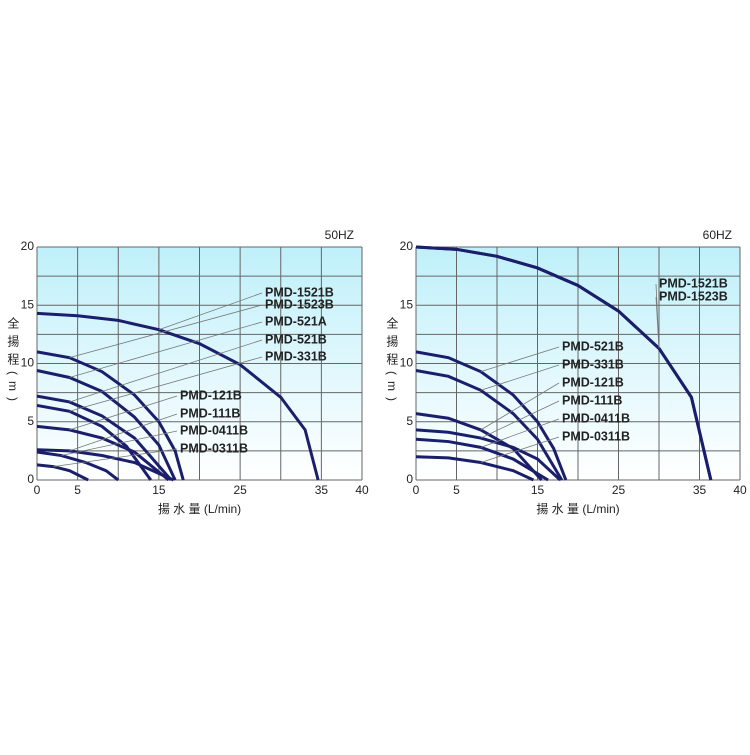 Image resolution: width=750 pixels, height=755 pixels. Describe the element at coordinates (296, 321) in the screenshot. I see `legend-label: PMD-521A` at that location.